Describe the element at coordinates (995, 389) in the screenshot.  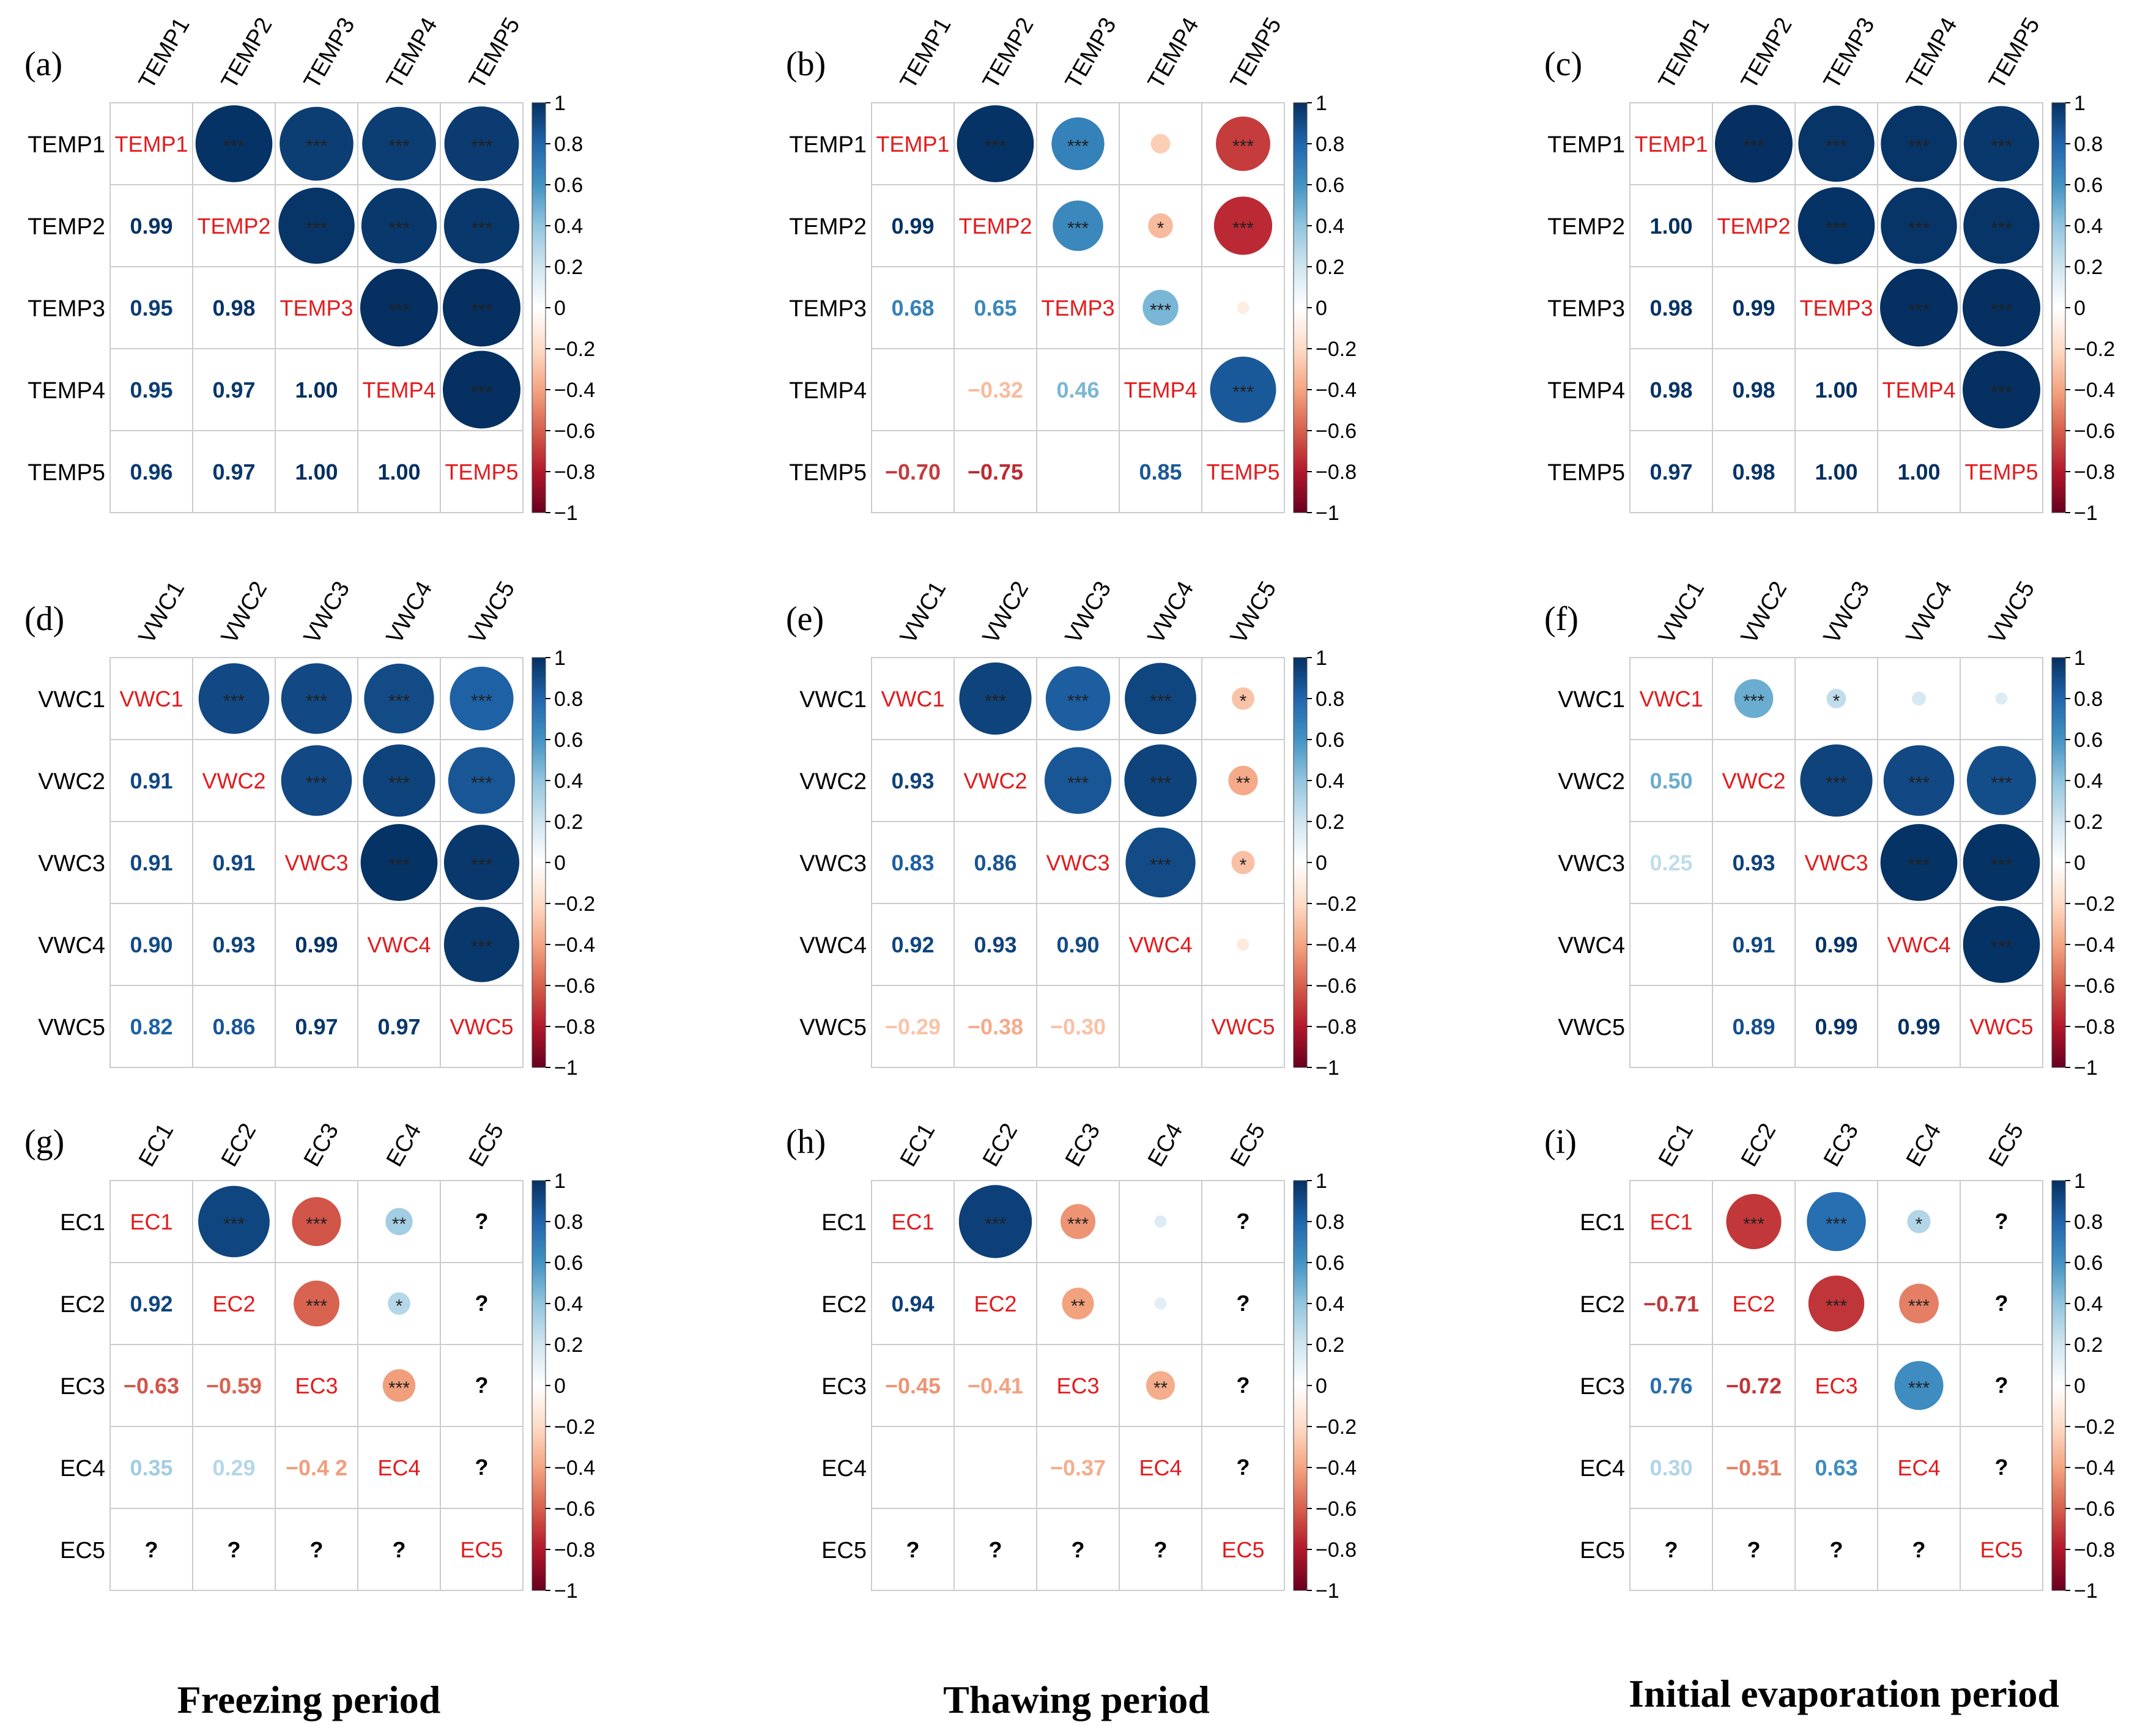
I see `corr-value: −0.32` at that location.